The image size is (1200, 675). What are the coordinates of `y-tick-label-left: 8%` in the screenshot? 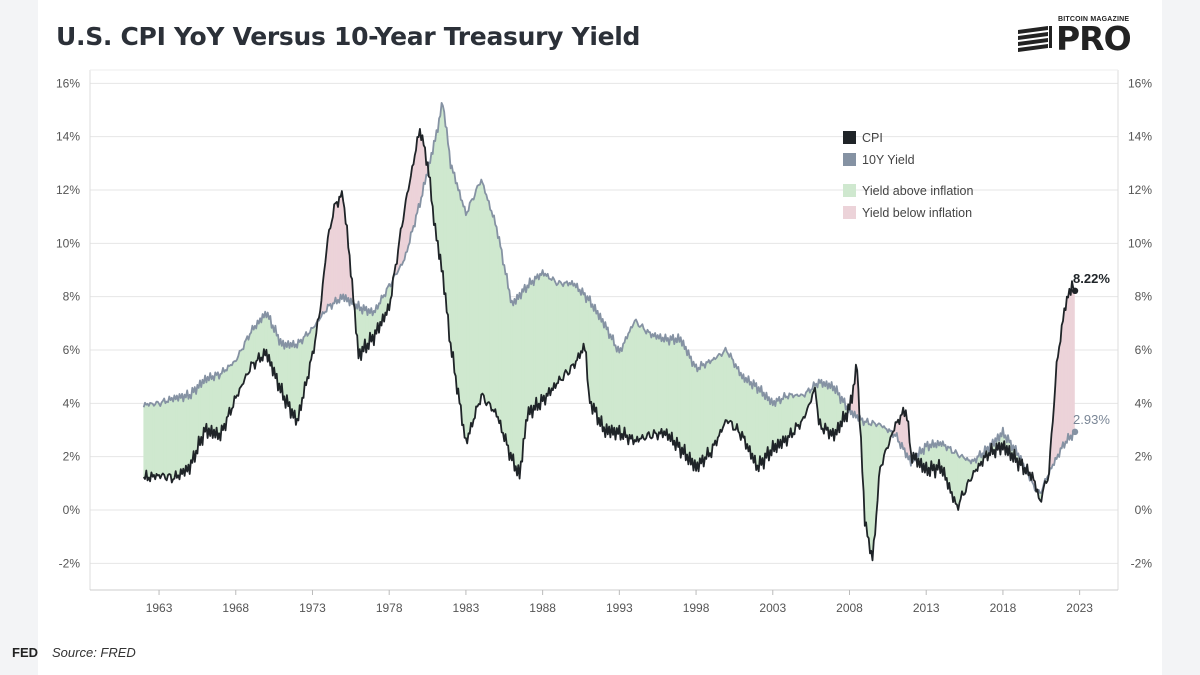 It's located at (72, 297).